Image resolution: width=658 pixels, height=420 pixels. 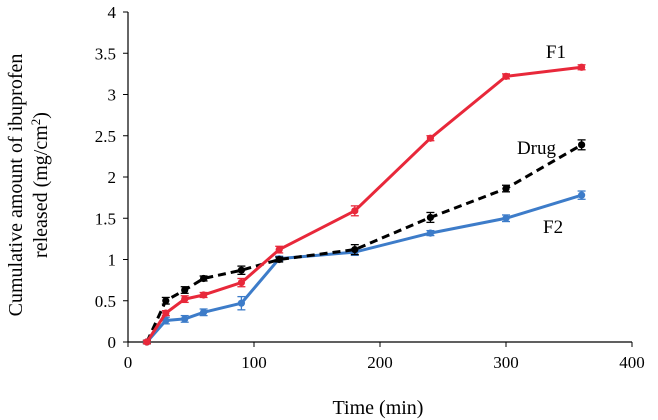 What do you see at coordinates (105, 136) in the screenshot?
I see `y-tick-label: 2.5` at bounding box center [105, 136].